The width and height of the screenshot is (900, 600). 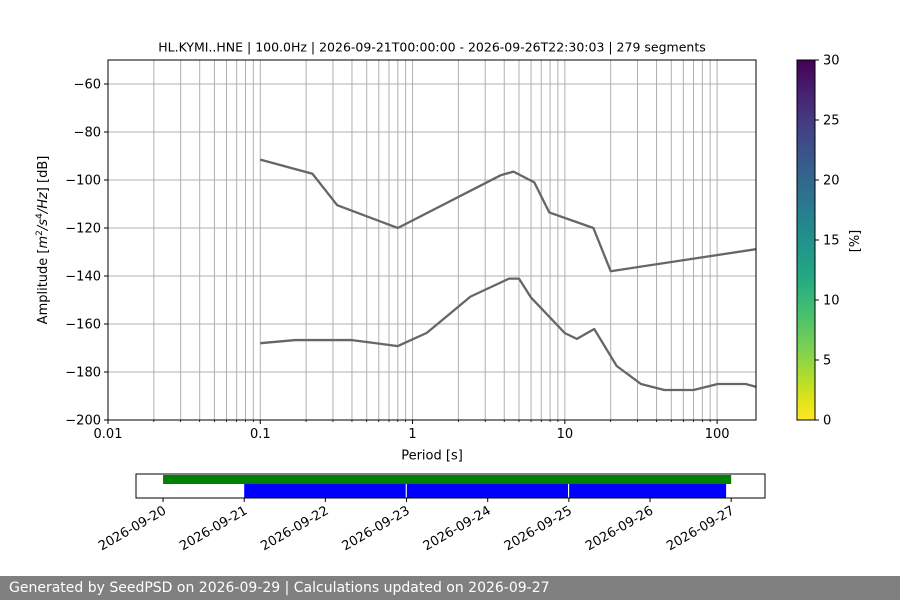 I want to click on y-axis-label-part: s, so click(x=43, y=222).